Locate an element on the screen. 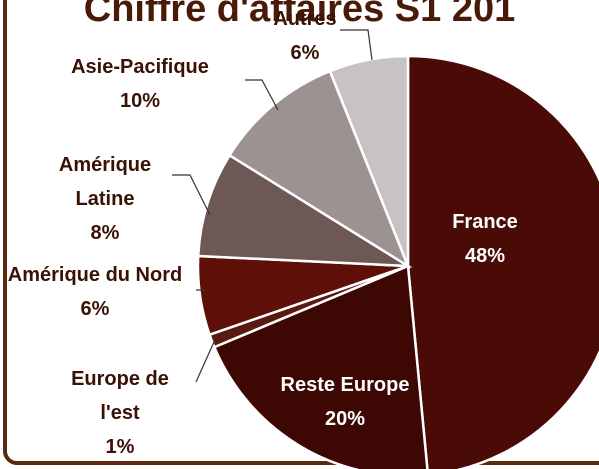 The image size is (599, 469). slice-label: Amérique Latine 8% is located at coordinates (105, 199).